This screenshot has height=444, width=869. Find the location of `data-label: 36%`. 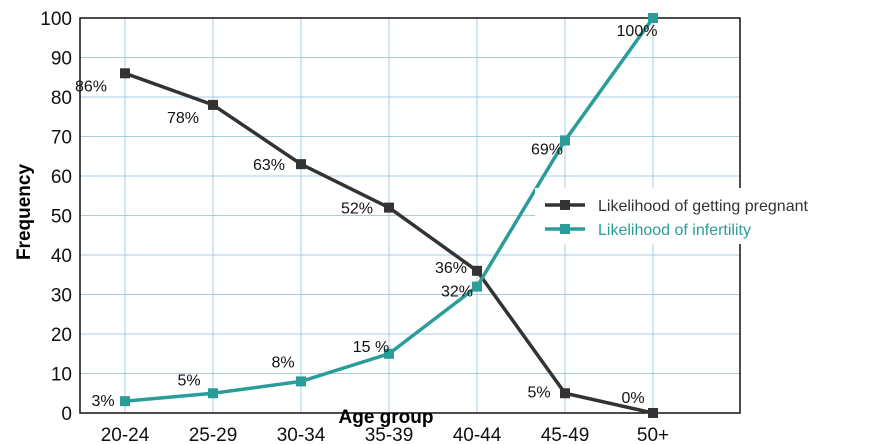

data-label: 36% is located at coordinates (451, 268).